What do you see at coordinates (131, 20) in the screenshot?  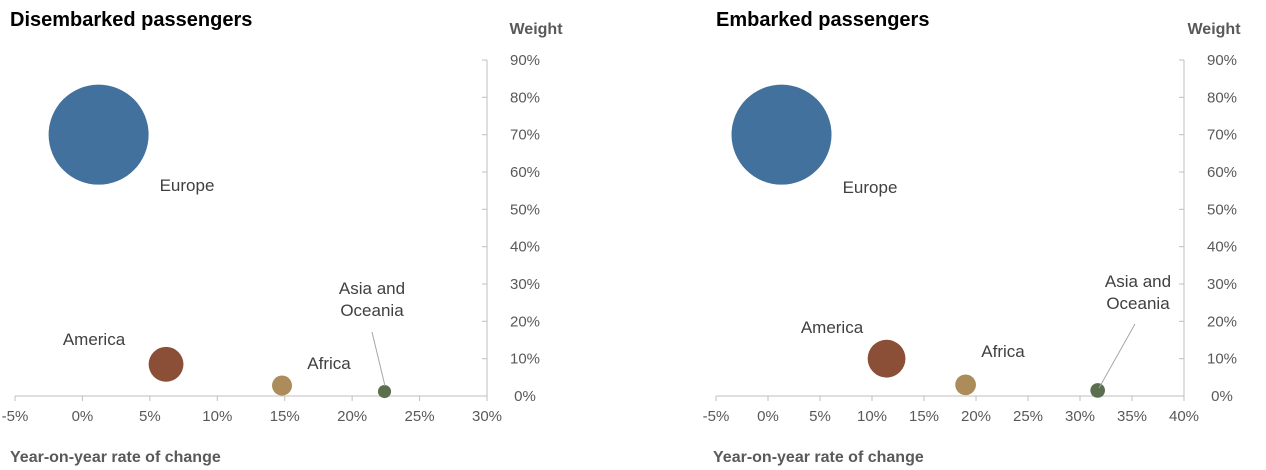 I see `chart-title: Disembarked passengers` at bounding box center [131, 20].